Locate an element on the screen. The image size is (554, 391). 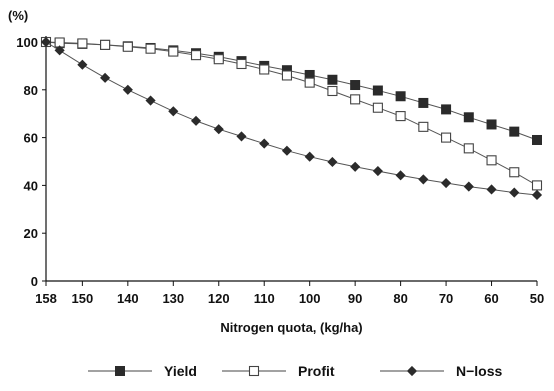
y-tick-label: 0 is located at coordinates (34, 281).